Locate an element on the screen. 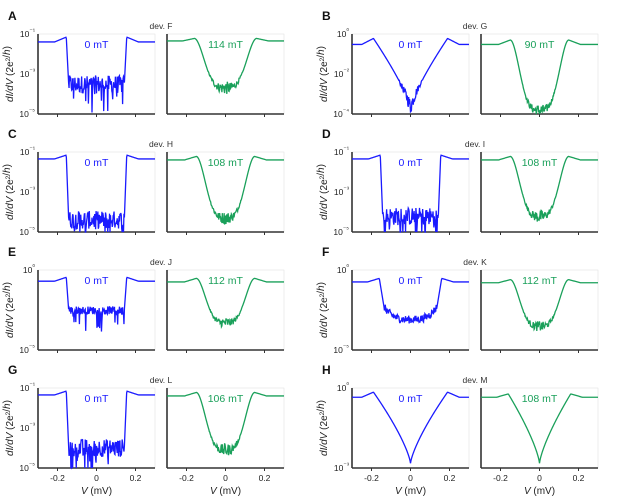 The image size is (630, 504). y-tick-label: 10⁻² is located at coordinates (342, 73).